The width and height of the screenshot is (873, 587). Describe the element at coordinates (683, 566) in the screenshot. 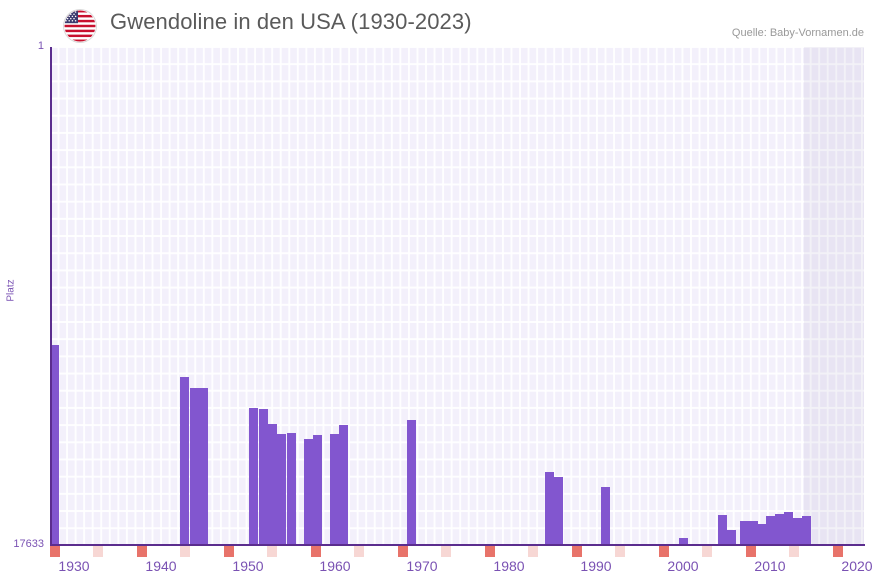

I see `x-axis-label-2000: 2000` at that location.